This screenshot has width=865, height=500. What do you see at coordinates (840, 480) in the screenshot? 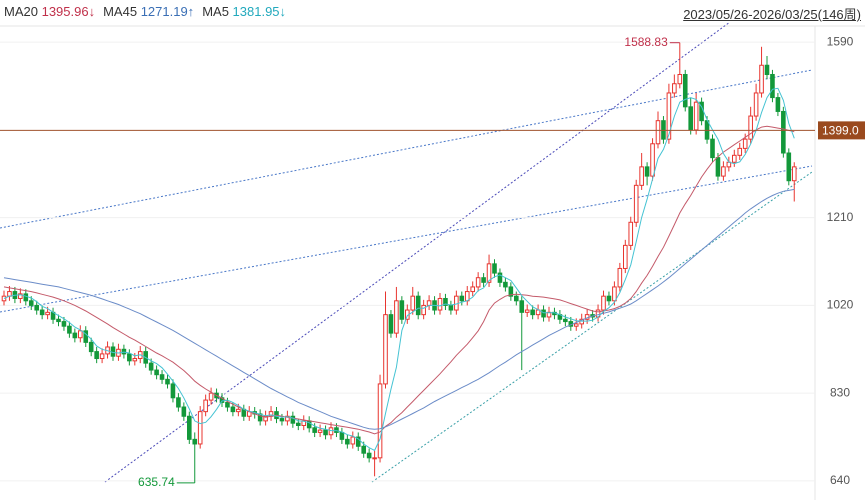
I see `y-tick-label: 640` at bounding box center [840, 480].